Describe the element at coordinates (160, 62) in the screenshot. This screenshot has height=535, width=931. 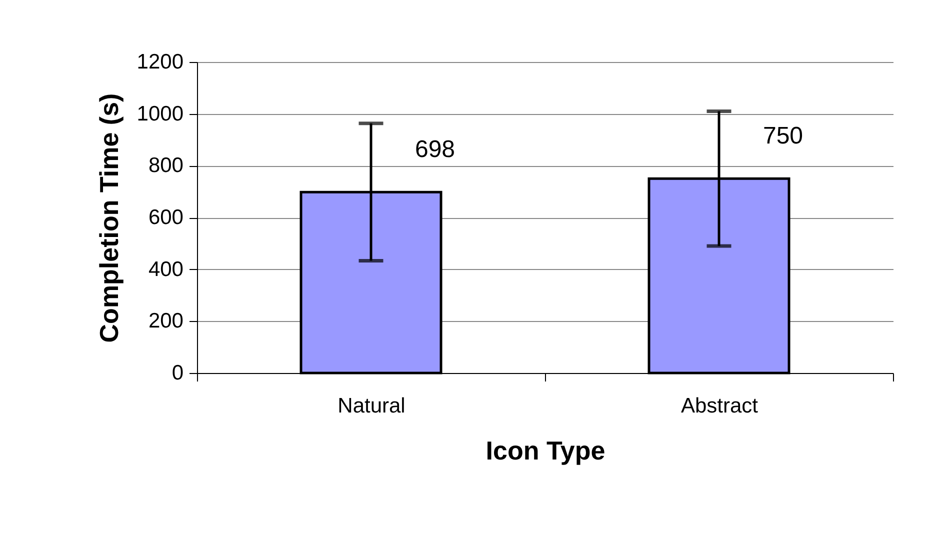
I see `y-tick-label: 1200` at that location.